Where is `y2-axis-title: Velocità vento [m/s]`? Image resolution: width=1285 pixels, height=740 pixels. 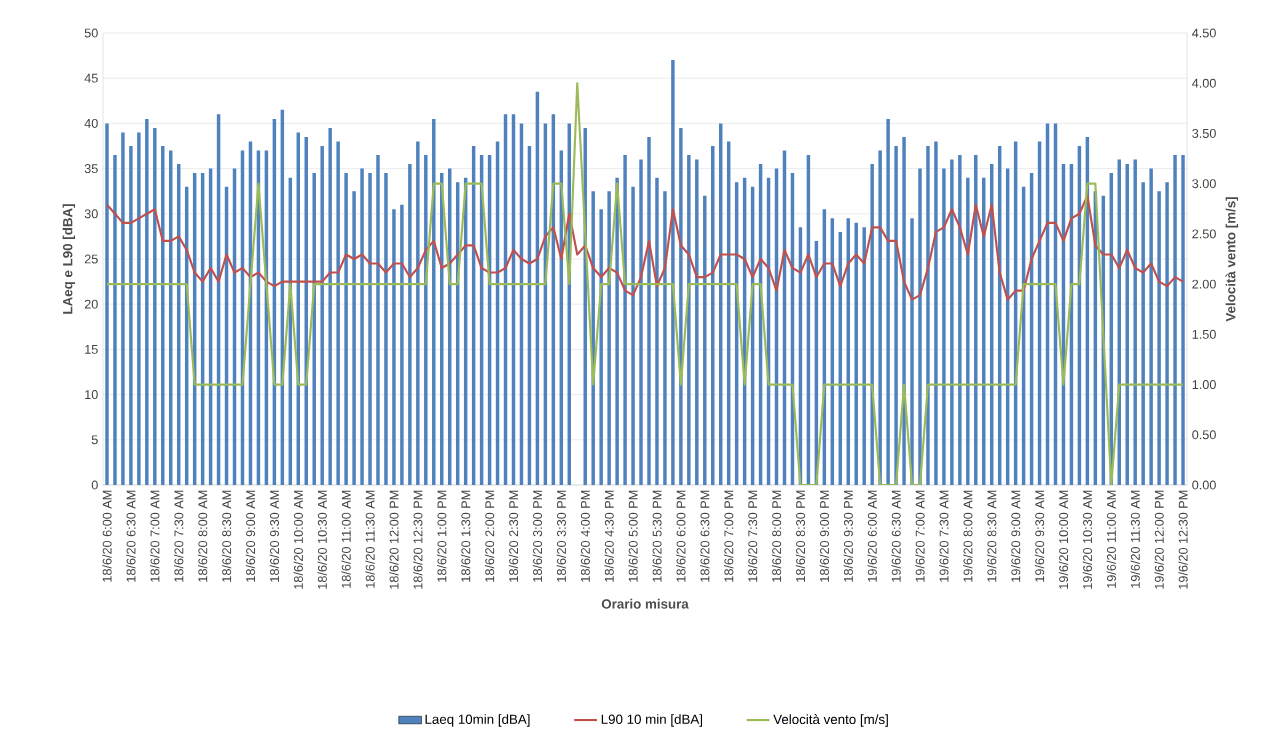 y2-axis-title: Velocità vento [m/s] is located at coordinates (1232, 259).